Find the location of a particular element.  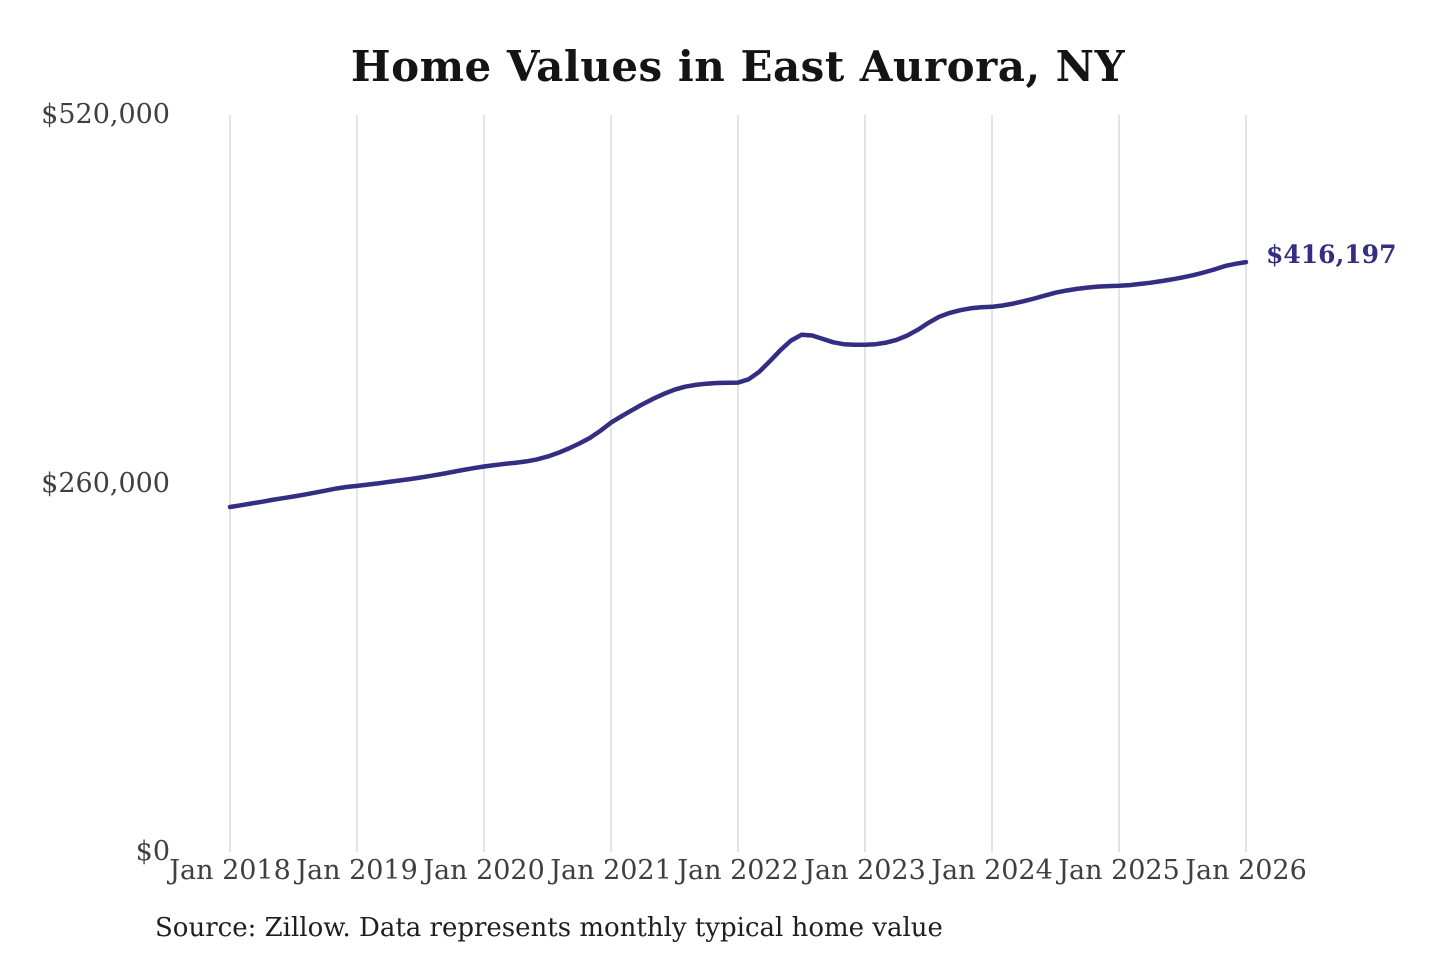

chart-title: Home Values in East Aurora, NY is located at coordinates (738, 66).